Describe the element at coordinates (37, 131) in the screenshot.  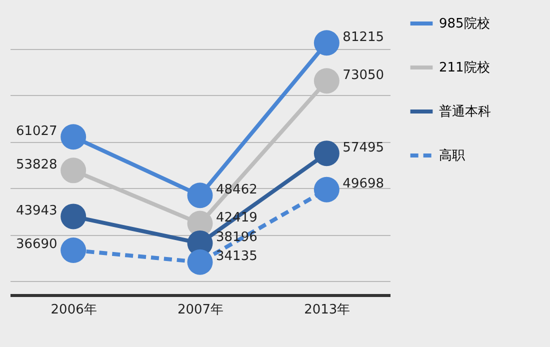
I see `data-label: 61027` at that location.